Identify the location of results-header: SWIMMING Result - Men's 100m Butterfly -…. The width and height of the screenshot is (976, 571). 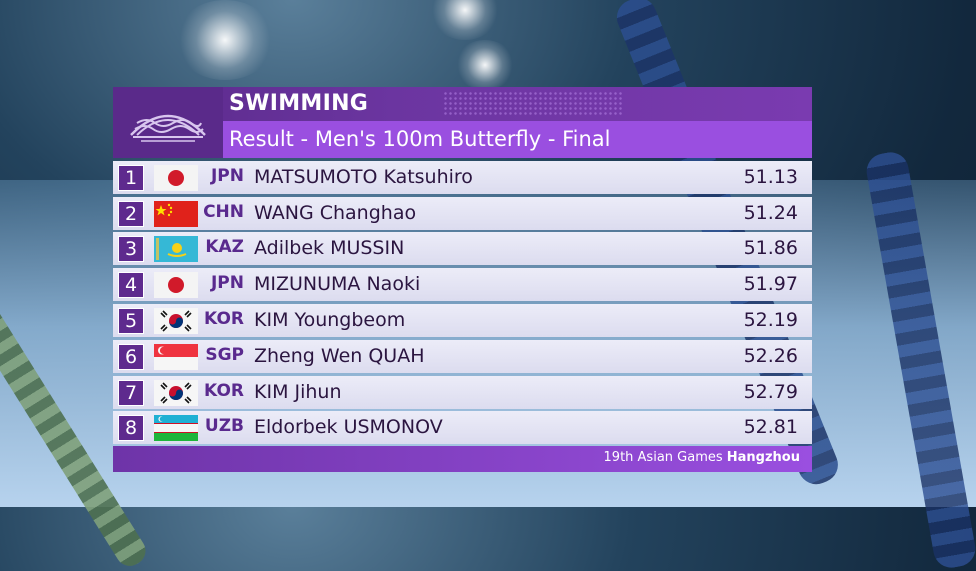
(462, 122).